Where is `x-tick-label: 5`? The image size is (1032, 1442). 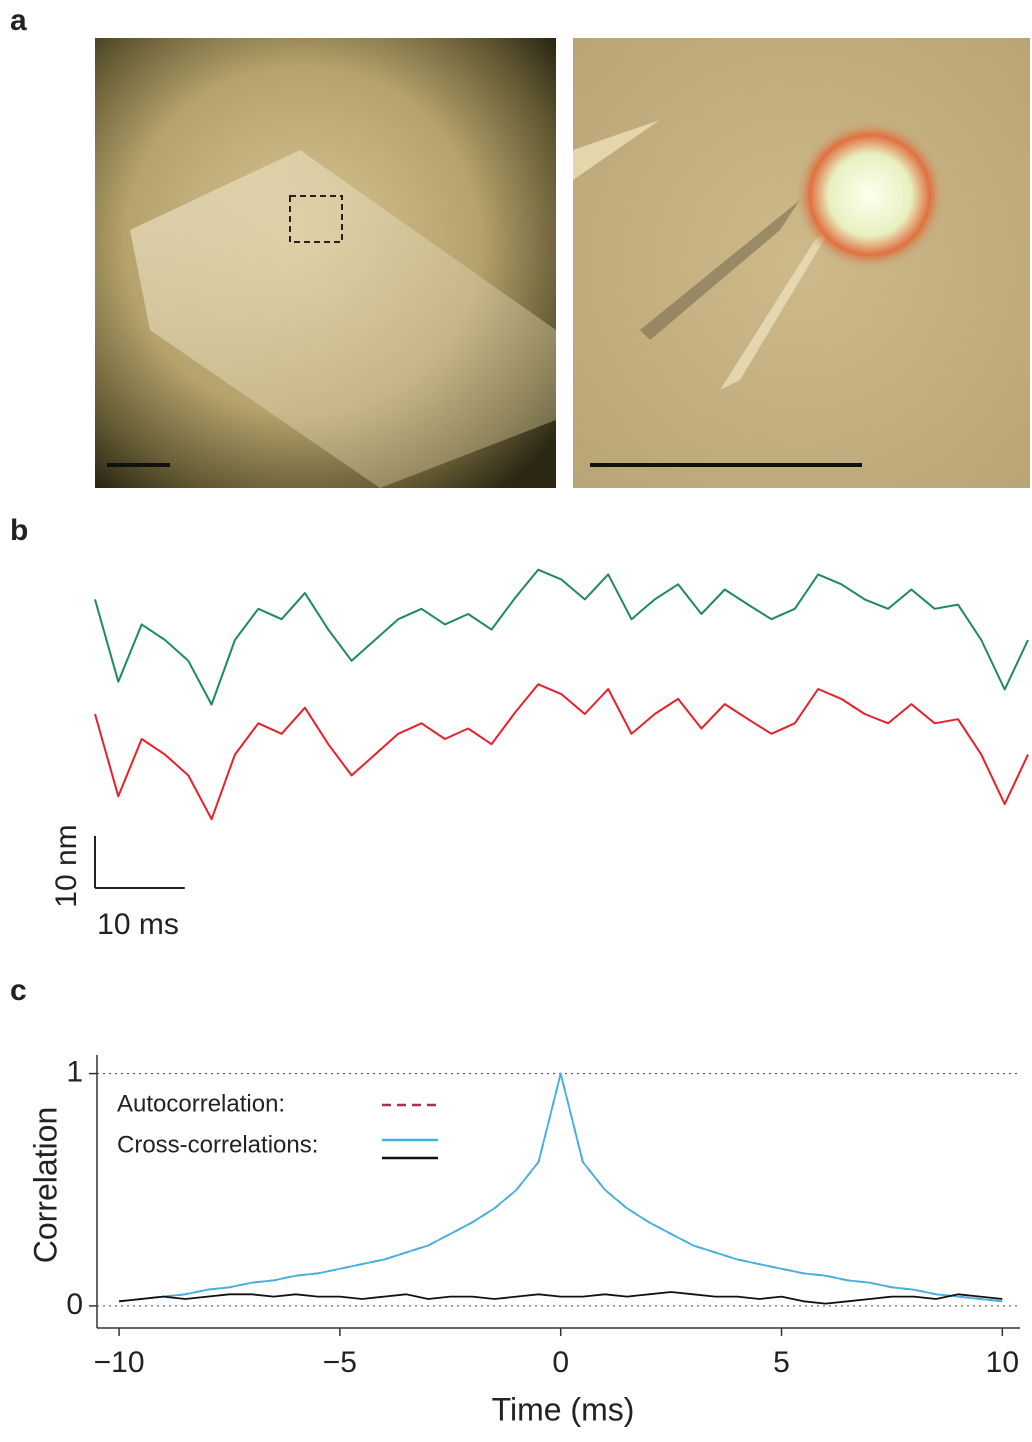 x-tick-label: 5 is located at coordinates (781, 1362).